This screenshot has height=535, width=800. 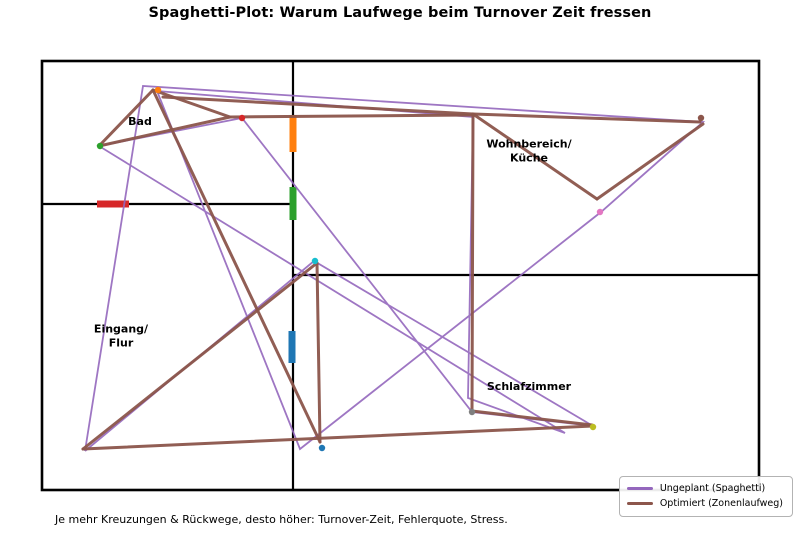 I want to click on legend-label: Optimiert (Zonenlaufweg), so click(x=721, y=503).